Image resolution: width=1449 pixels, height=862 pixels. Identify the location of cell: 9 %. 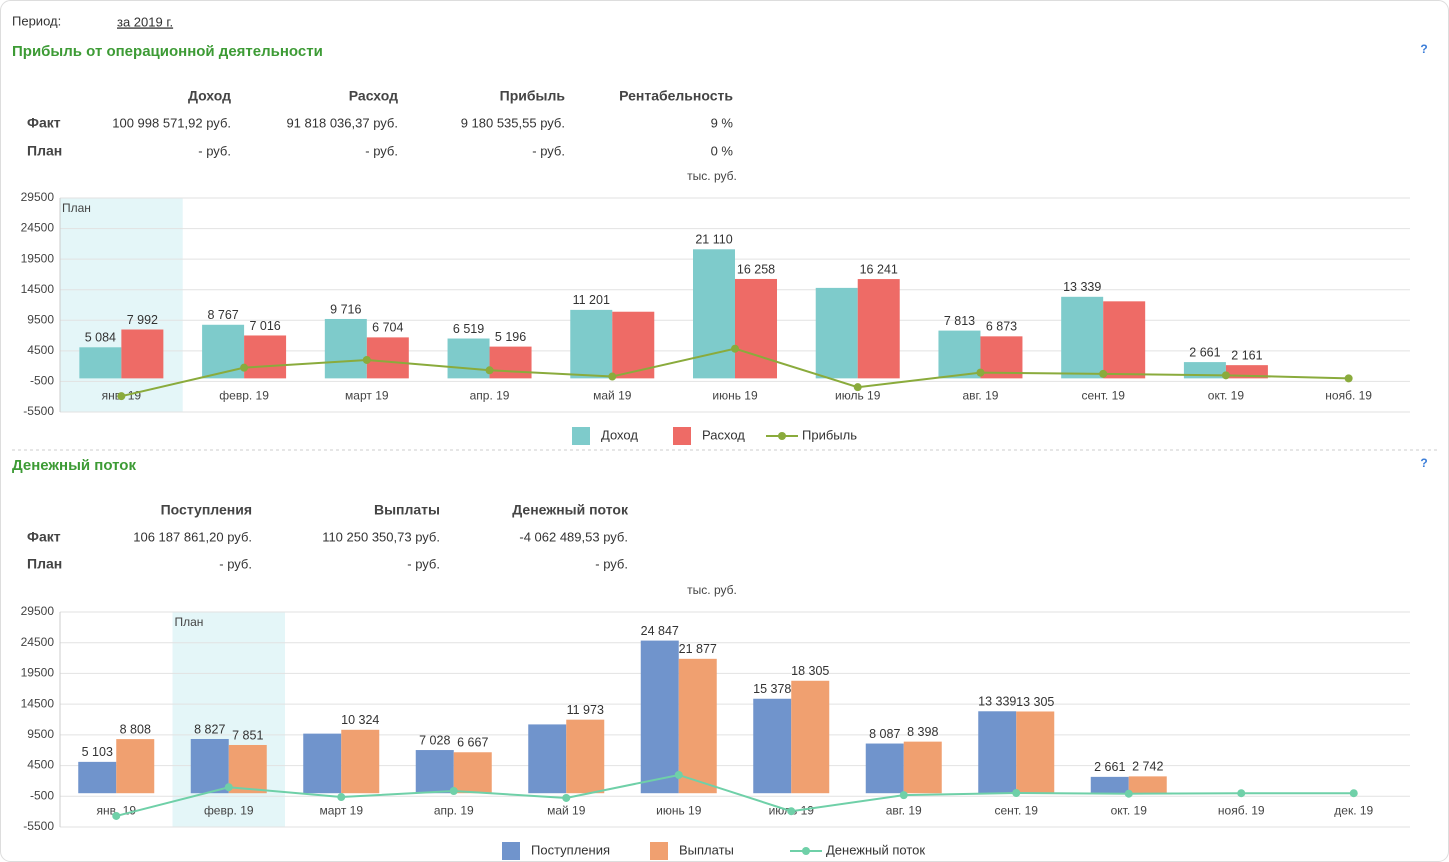
(722, 122).